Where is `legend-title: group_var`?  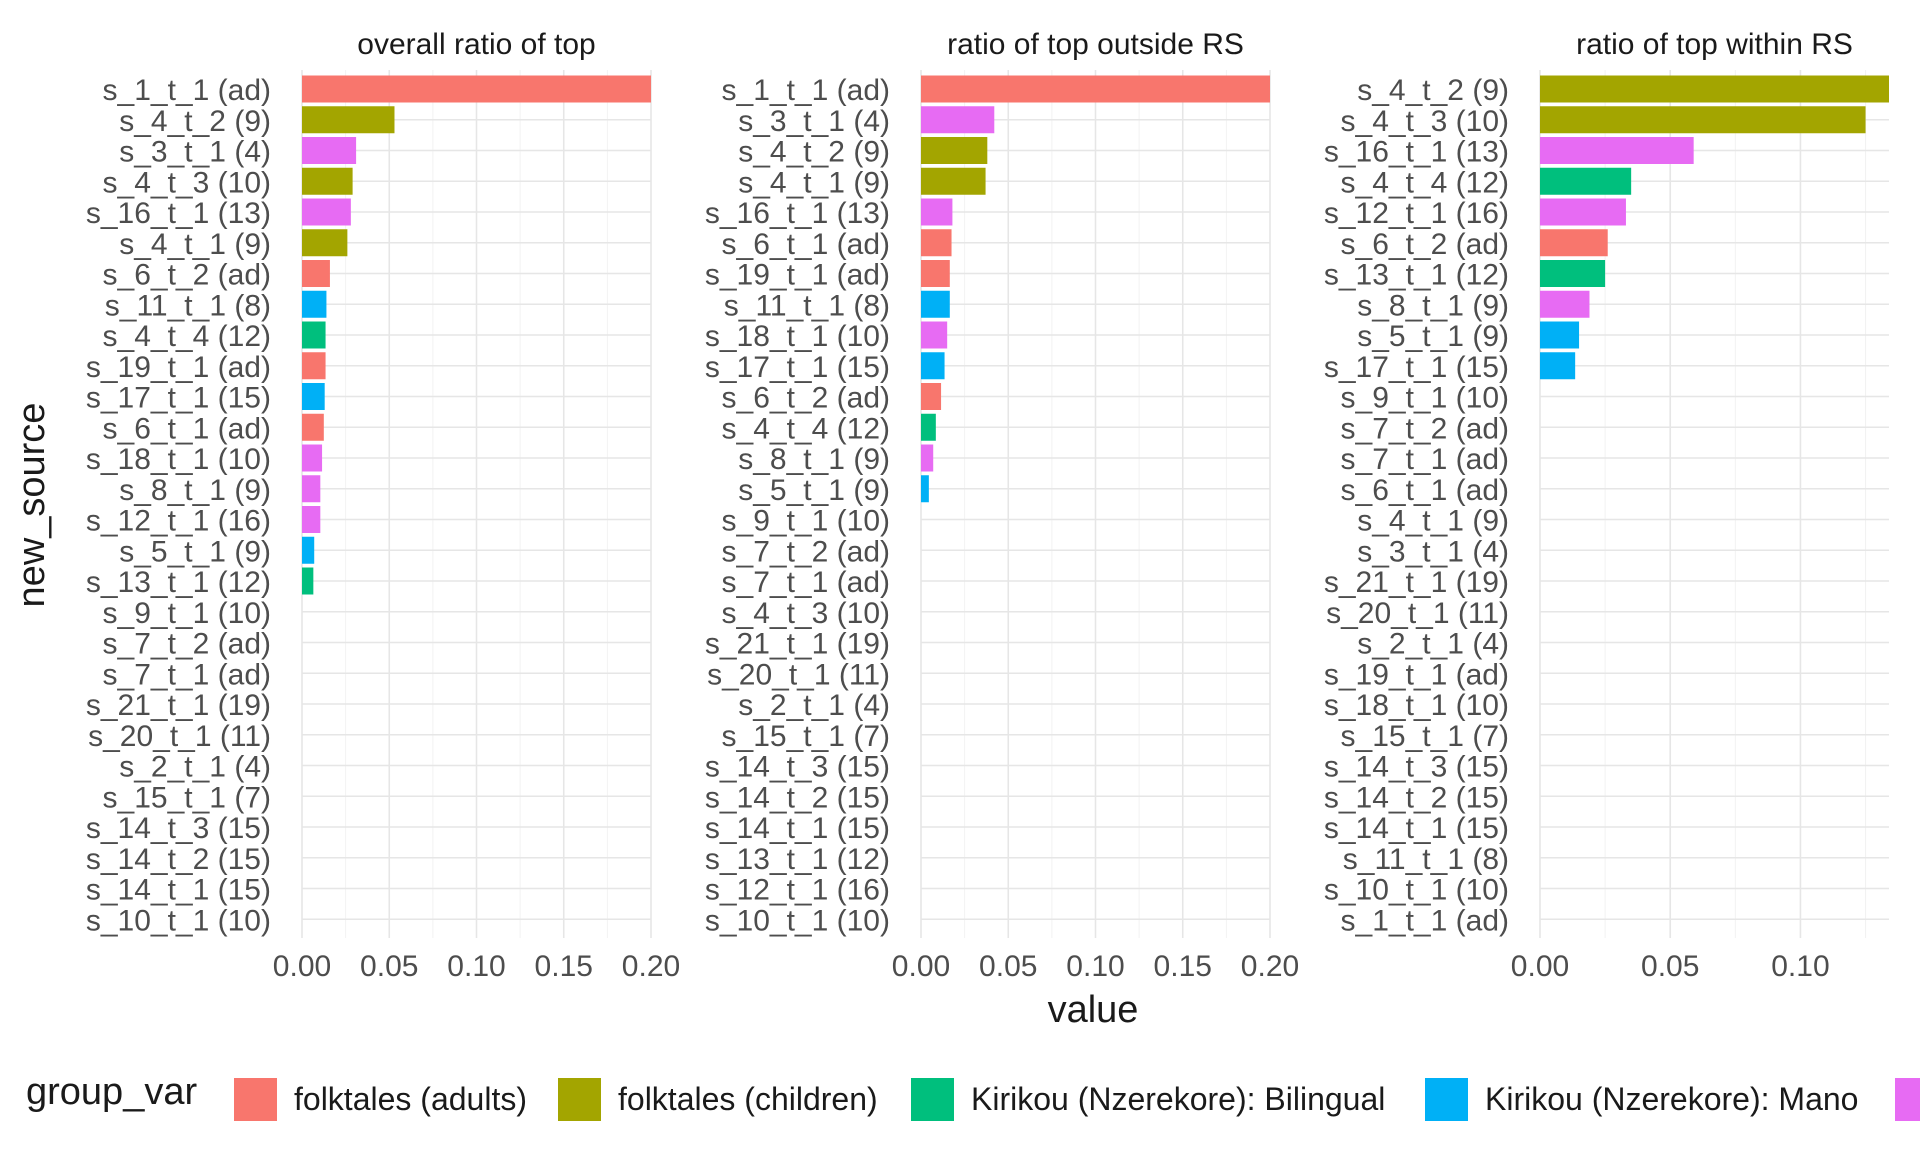
legend-title: group_var is located at coordinates (111, 1092).